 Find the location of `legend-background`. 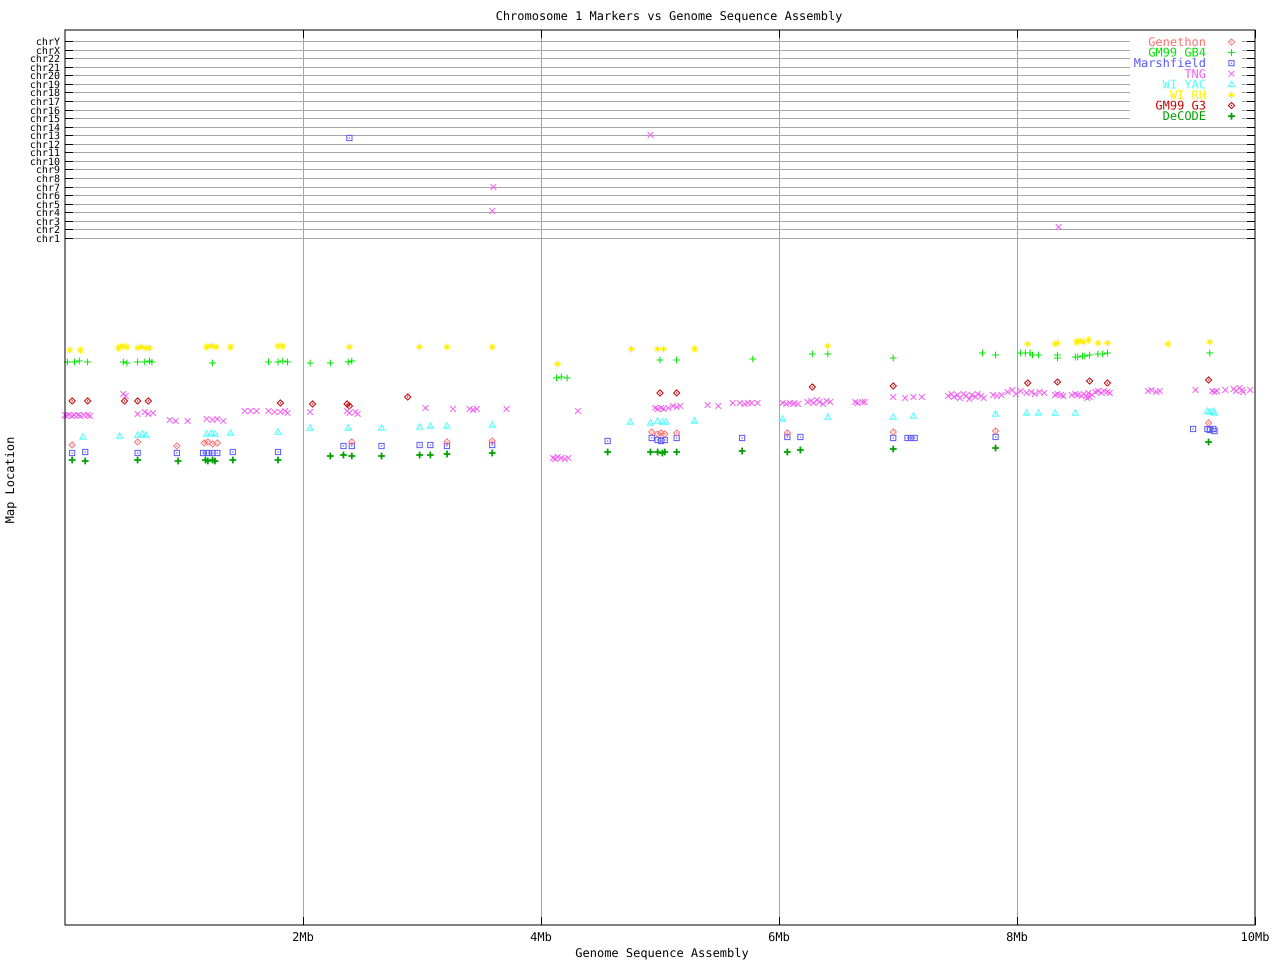

legend-background is located at coordinates (1186, 79).